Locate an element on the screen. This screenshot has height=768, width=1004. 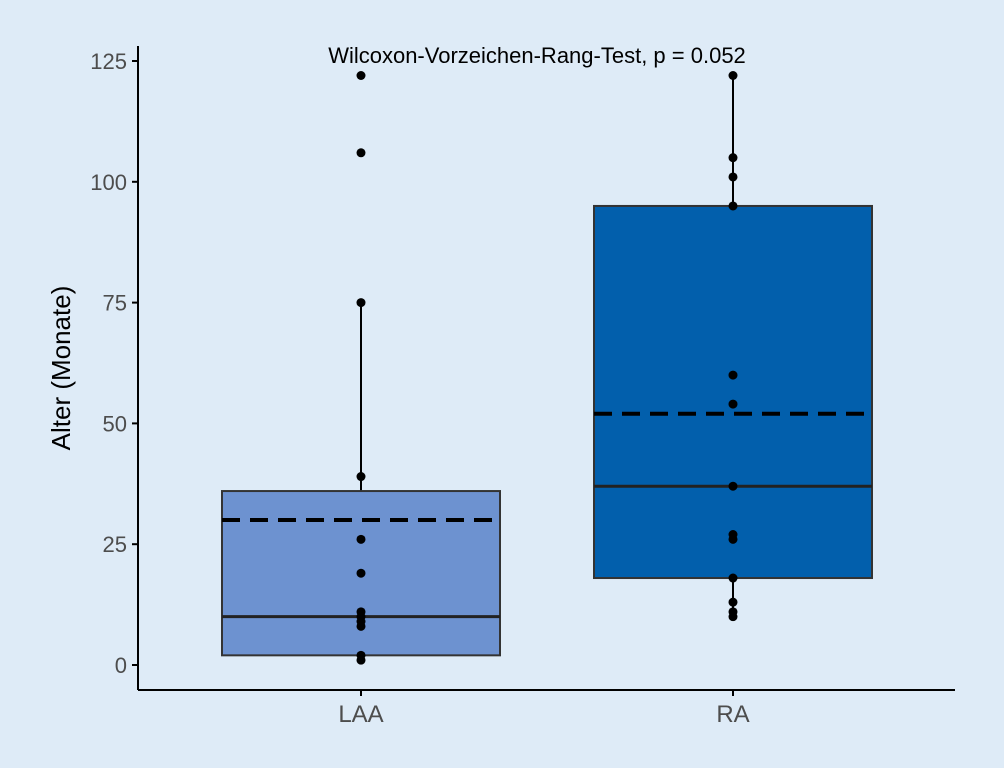
y-tick-label: 125 is located at coordinates (108, 61).